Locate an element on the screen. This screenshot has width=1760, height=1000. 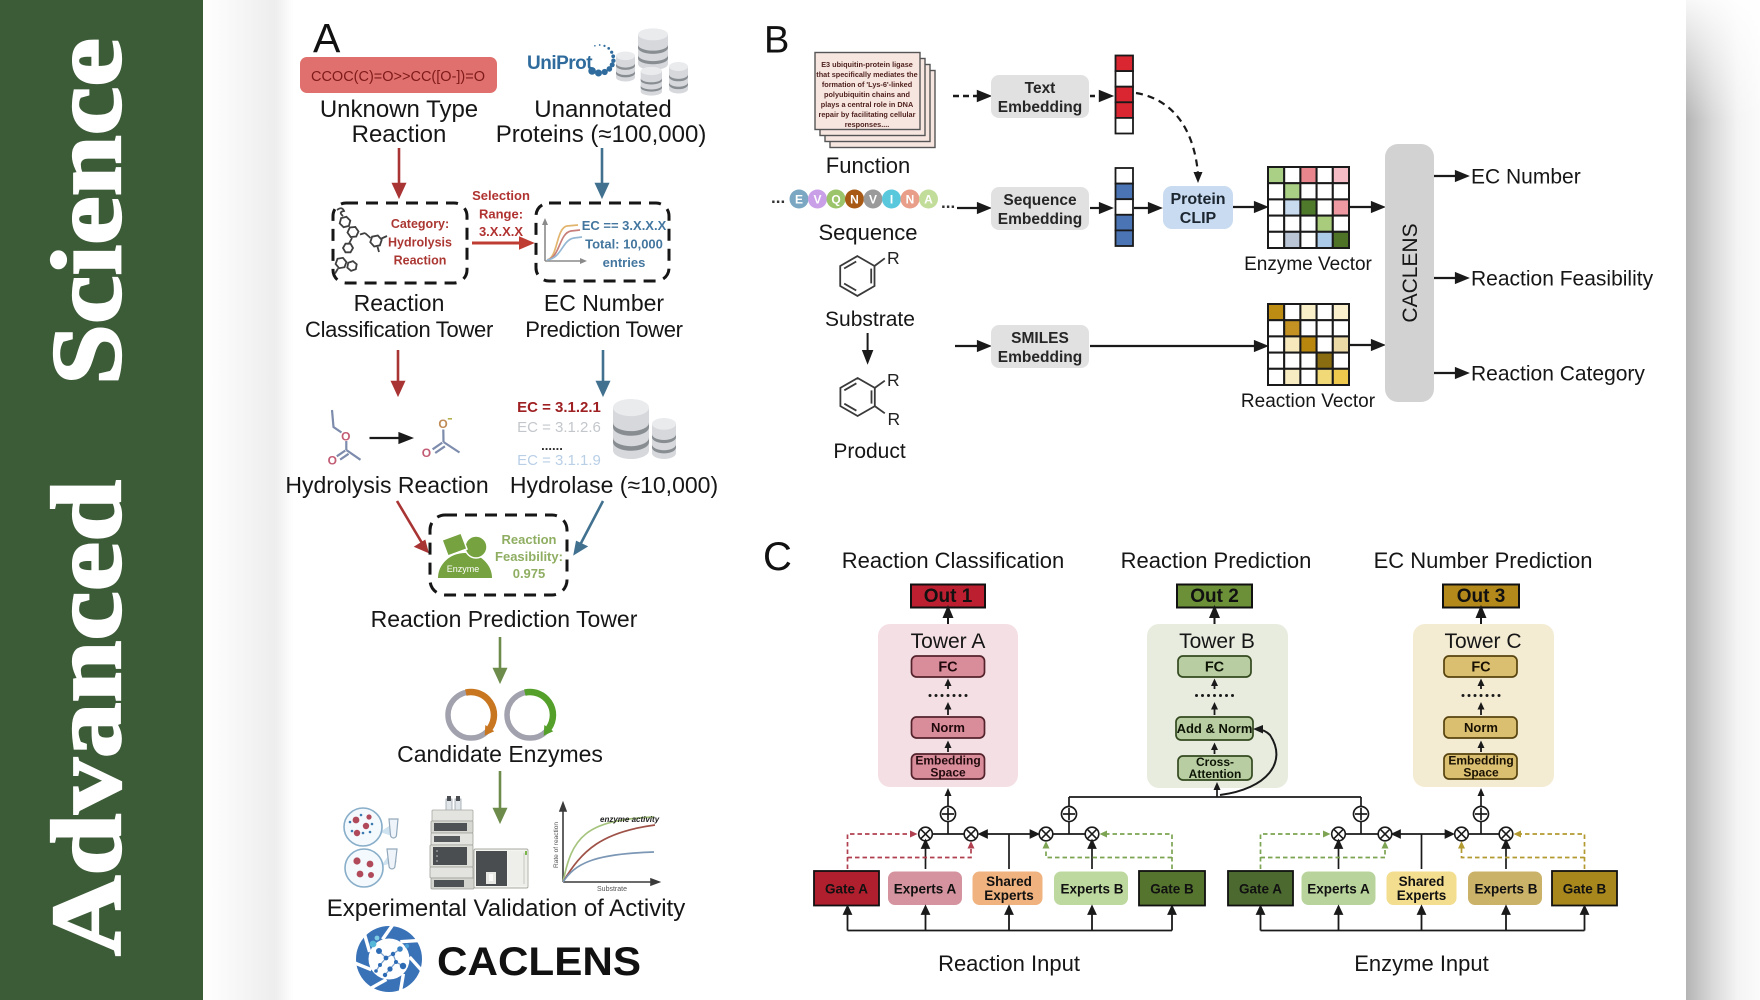
svg-text: Category: is located at coordinates (420, 224).